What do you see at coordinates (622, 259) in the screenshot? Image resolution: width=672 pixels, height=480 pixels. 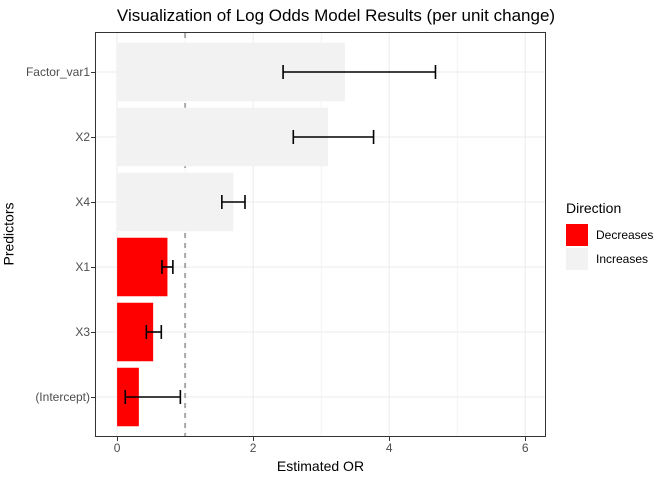 I see `legend-label: Increases` at bounding box center [622, 259].